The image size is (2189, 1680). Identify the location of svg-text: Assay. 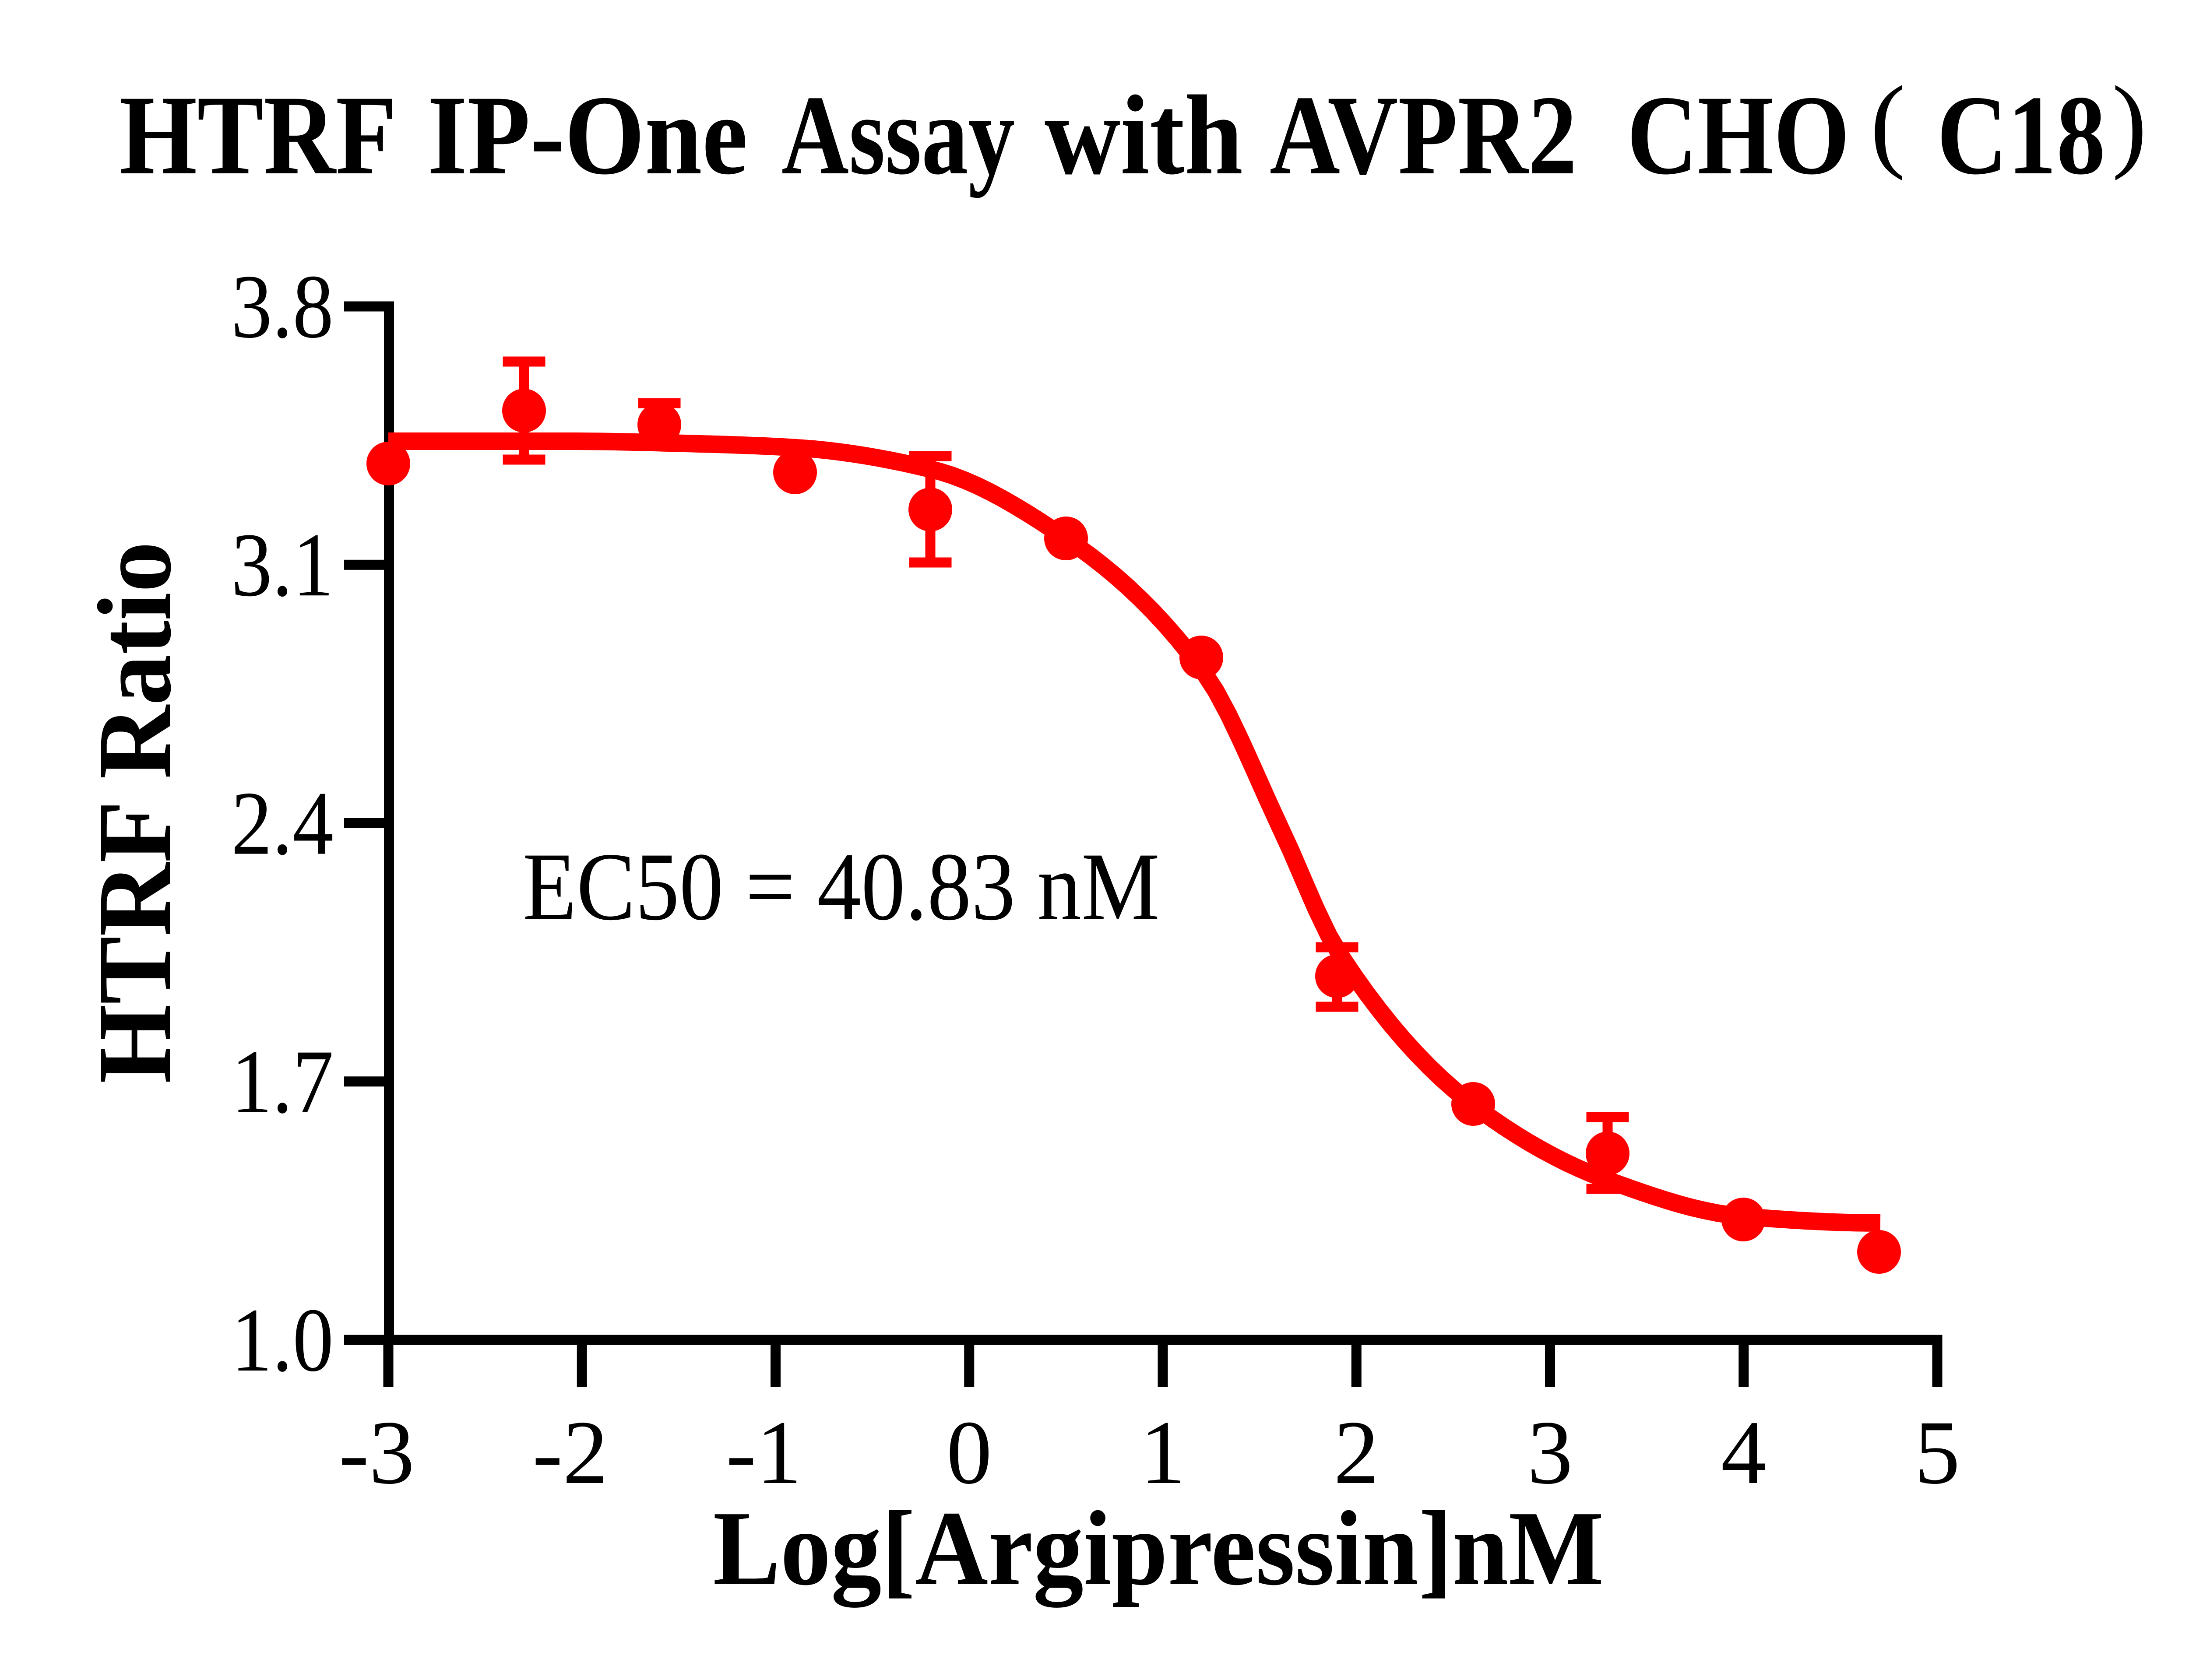
(898, 135).